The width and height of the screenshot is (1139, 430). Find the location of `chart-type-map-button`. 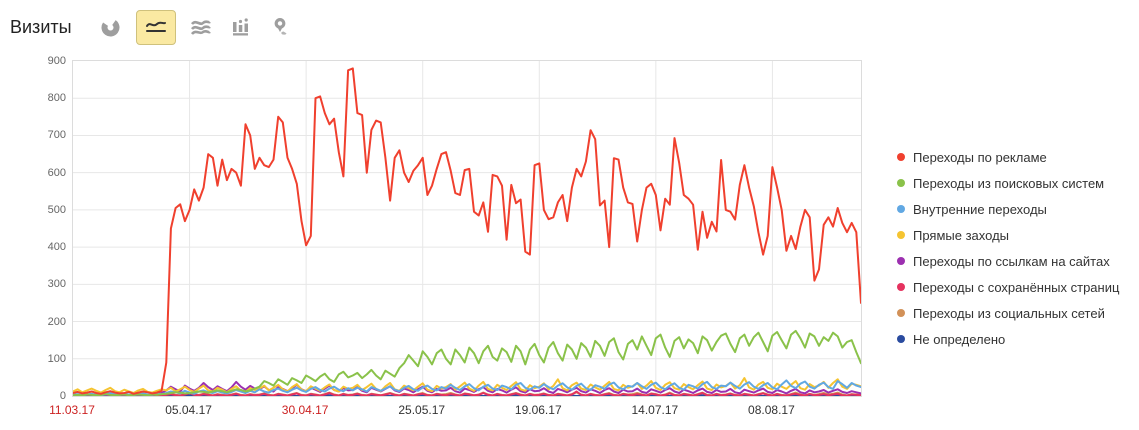

chart-type-map-button is located at coordinates (281, 27).